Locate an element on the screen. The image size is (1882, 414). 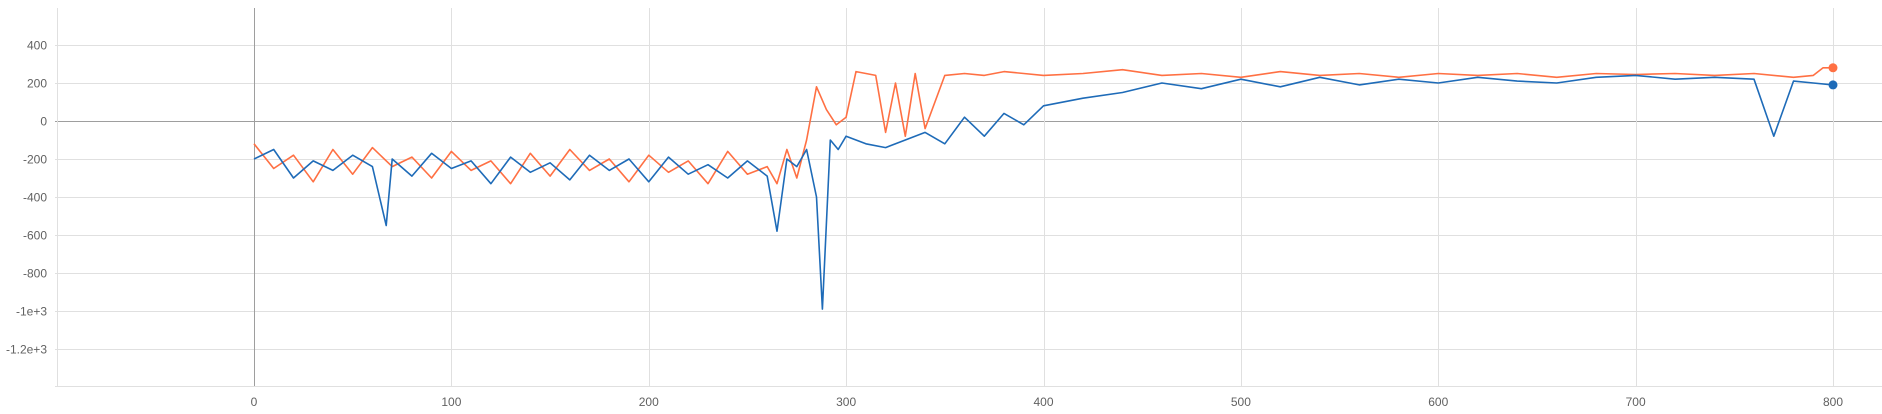
x-tick-label: 600 is located at coordinates (1438, 402).